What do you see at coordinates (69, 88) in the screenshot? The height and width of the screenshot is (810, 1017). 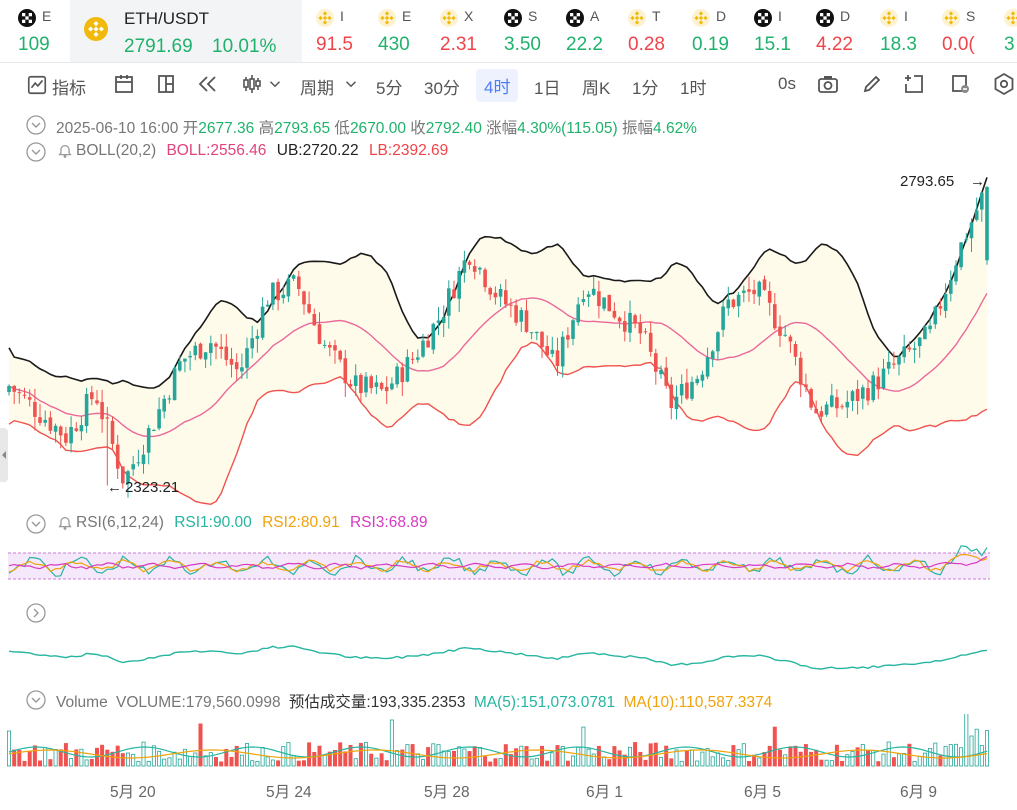 I see `indicators-button: 指标` at bounding box center [69, 88].